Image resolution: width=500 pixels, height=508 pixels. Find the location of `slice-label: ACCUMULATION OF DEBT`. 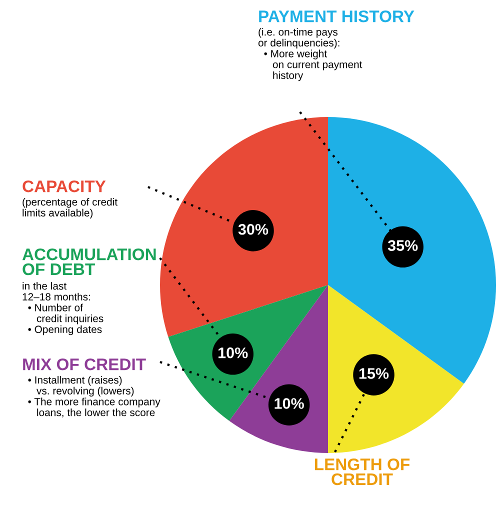

slice-label: ACCUMULATION OF DEBT is located at coordinates (89, 262).